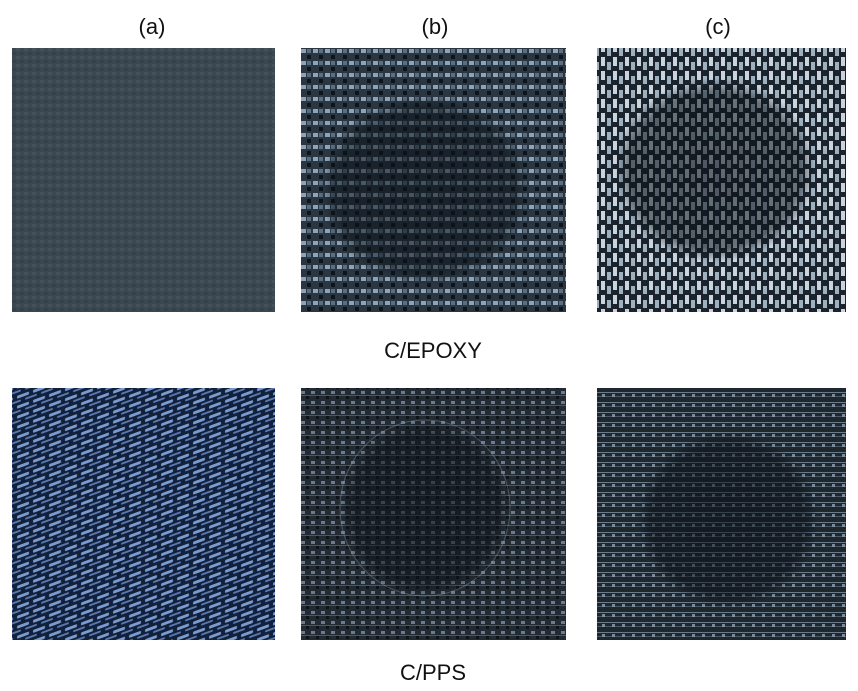  Describe the element at coordinates (718, 26) in the screenshot. I see `panel-label: (c)` at that location.